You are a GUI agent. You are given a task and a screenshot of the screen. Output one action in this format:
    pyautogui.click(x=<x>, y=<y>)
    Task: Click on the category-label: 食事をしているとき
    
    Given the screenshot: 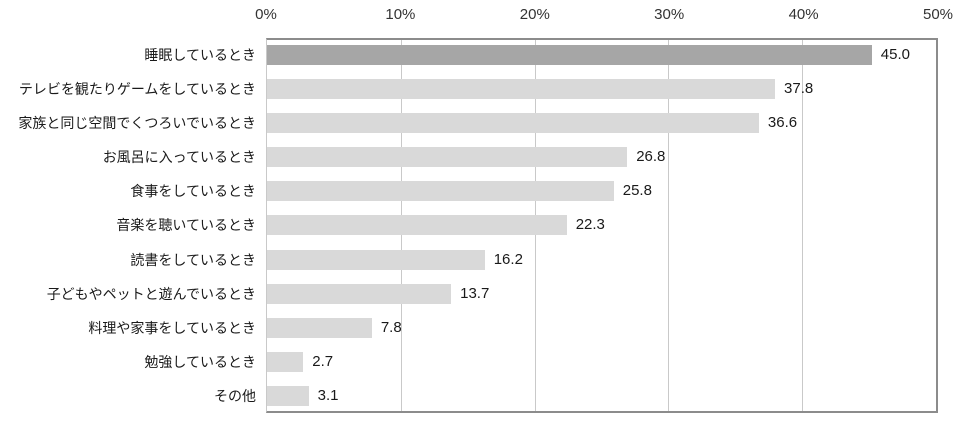 What is the action you would take?
    pyautogui.click(x=193, y=191)
    